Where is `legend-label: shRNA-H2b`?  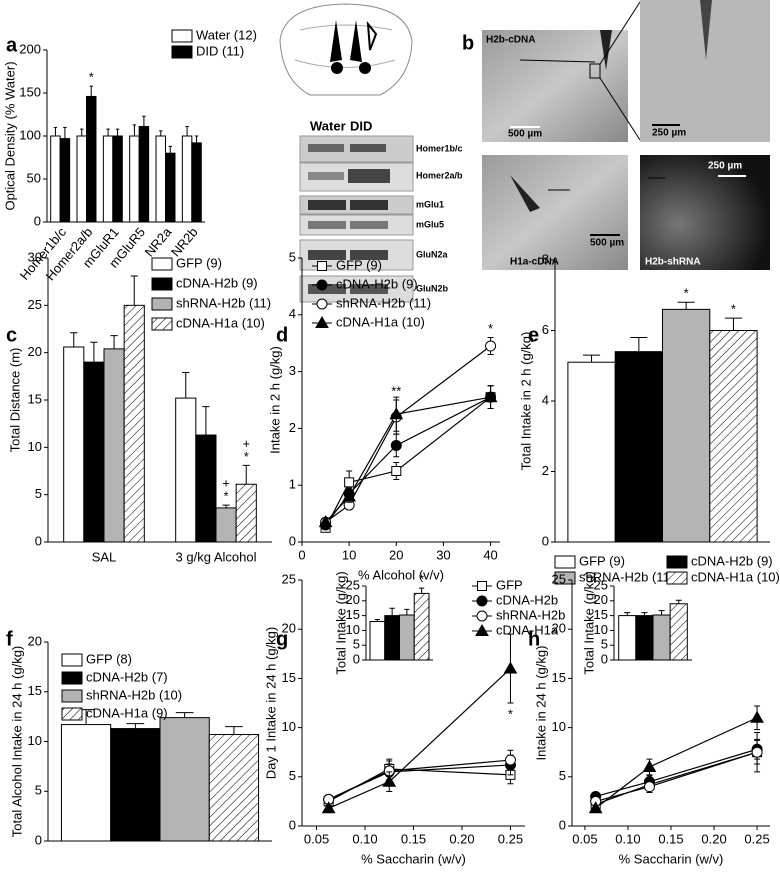
legend-label: shRNA-H2b is located at coordinates (530, 614).